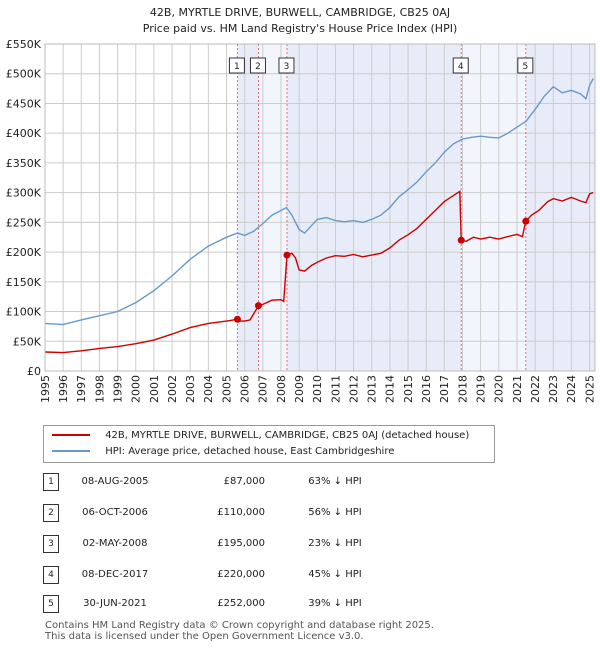  Describe the element at coordinates (24, 312) in the screenshot. I see `y-tick-label: £100K` at that location.